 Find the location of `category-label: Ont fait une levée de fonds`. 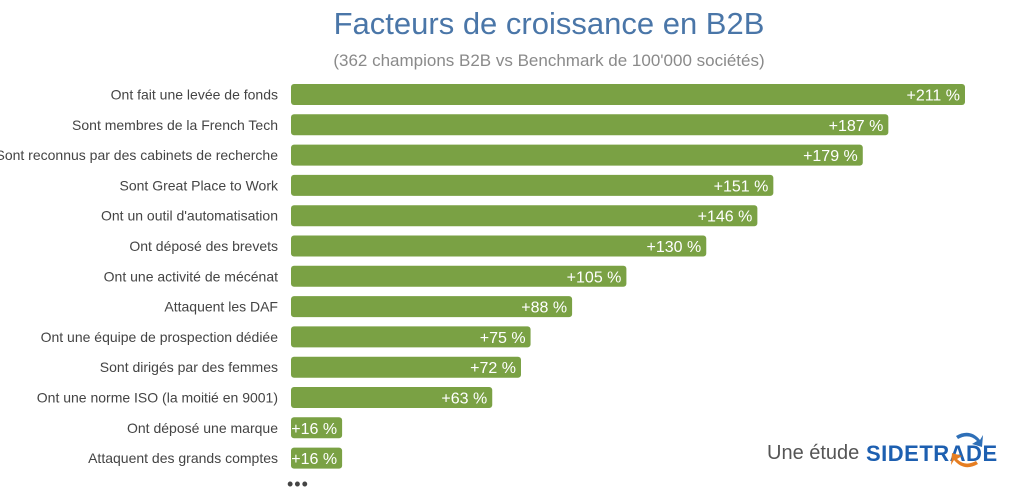

category-label: Ont fait une levée de fonds is located at coordinates (194, 95).